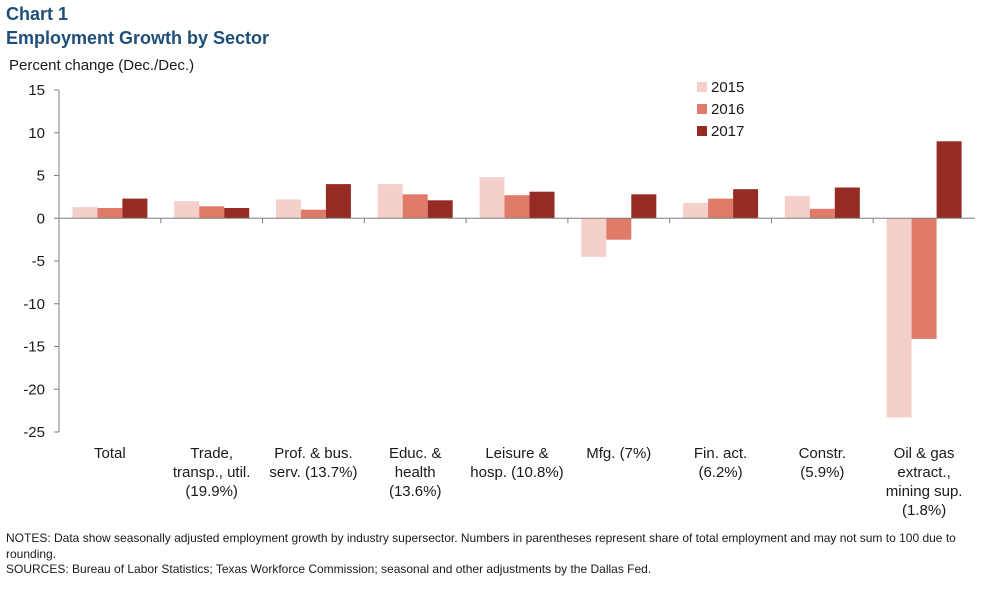 The image size is (998, 590). I want to click on y-axis-unit-label: Percent change (Dec./Dec.), so click(102, 65).